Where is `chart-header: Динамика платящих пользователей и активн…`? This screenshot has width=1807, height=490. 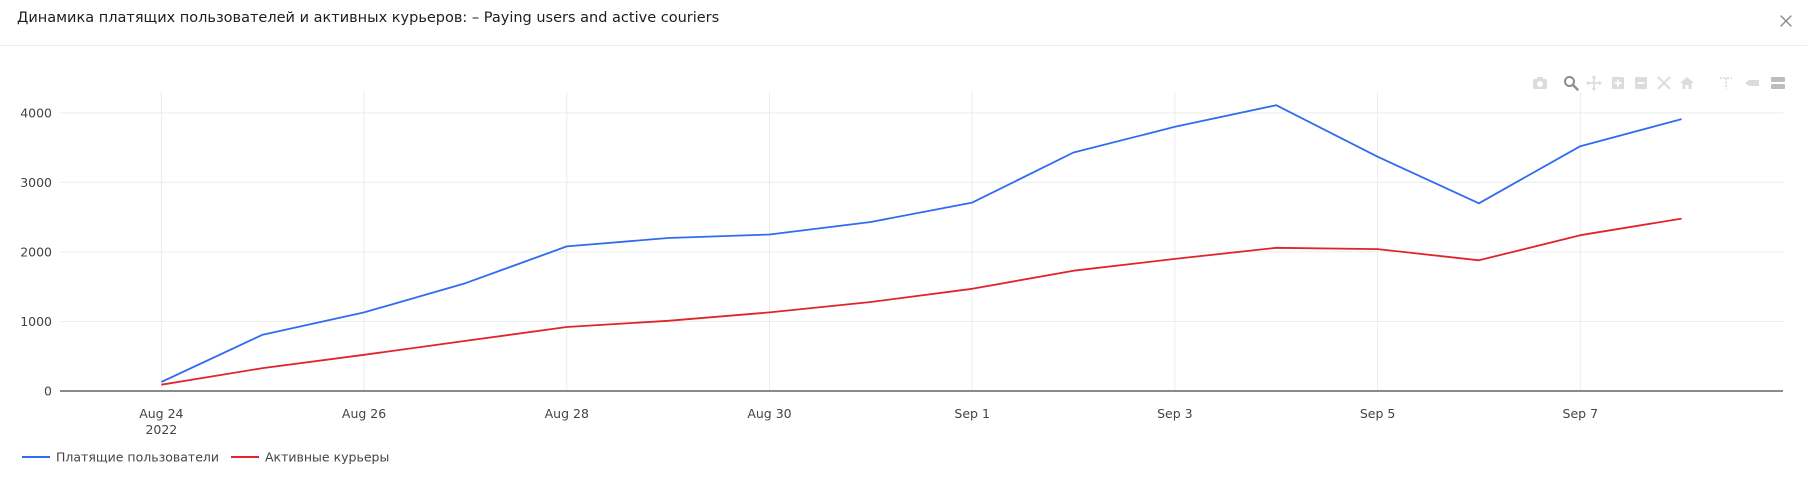 chart-header: Динамика платящих пользователей и активн… is located at coordinates (903, 23).